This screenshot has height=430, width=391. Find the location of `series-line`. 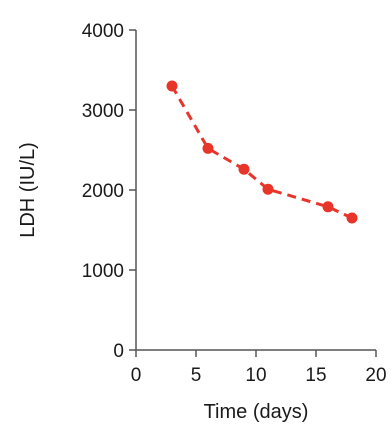

series-line is located at coordinates (261, 152).